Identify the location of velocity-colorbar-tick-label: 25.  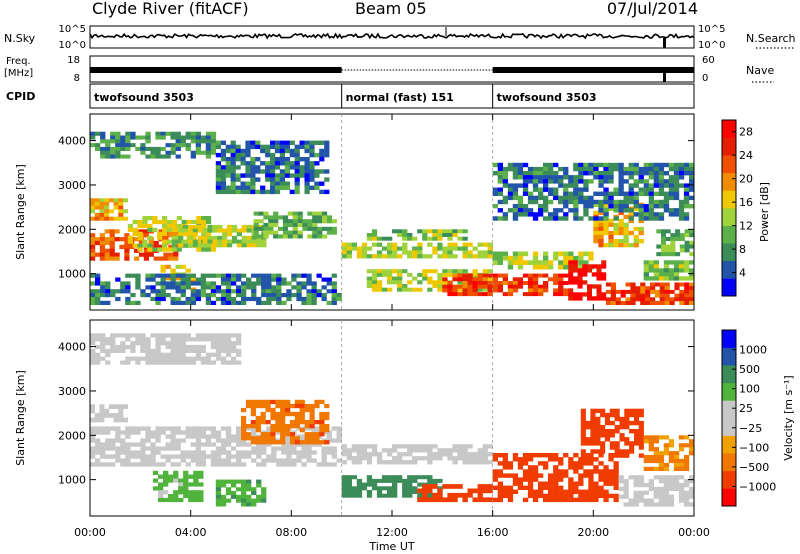
(746, 408).